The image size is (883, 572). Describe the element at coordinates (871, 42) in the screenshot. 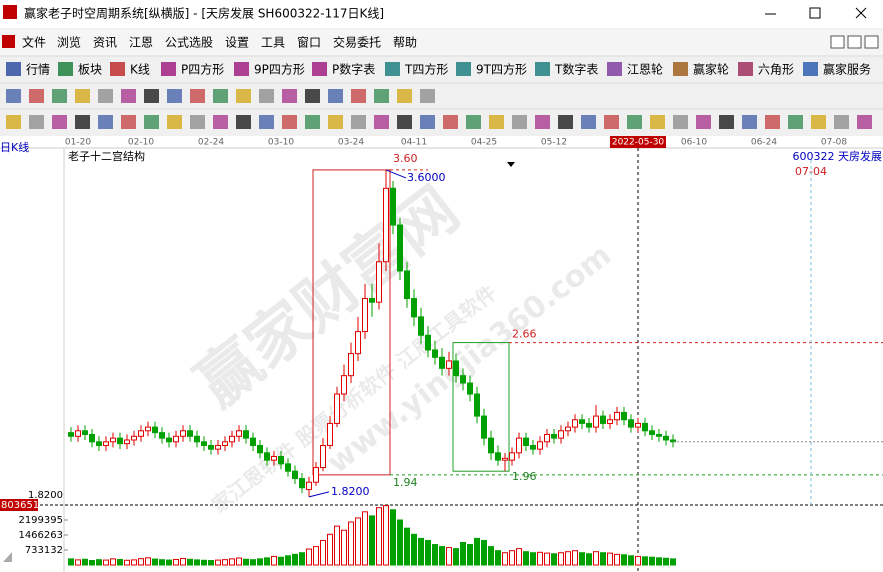

I see `mdi-close` at that location.